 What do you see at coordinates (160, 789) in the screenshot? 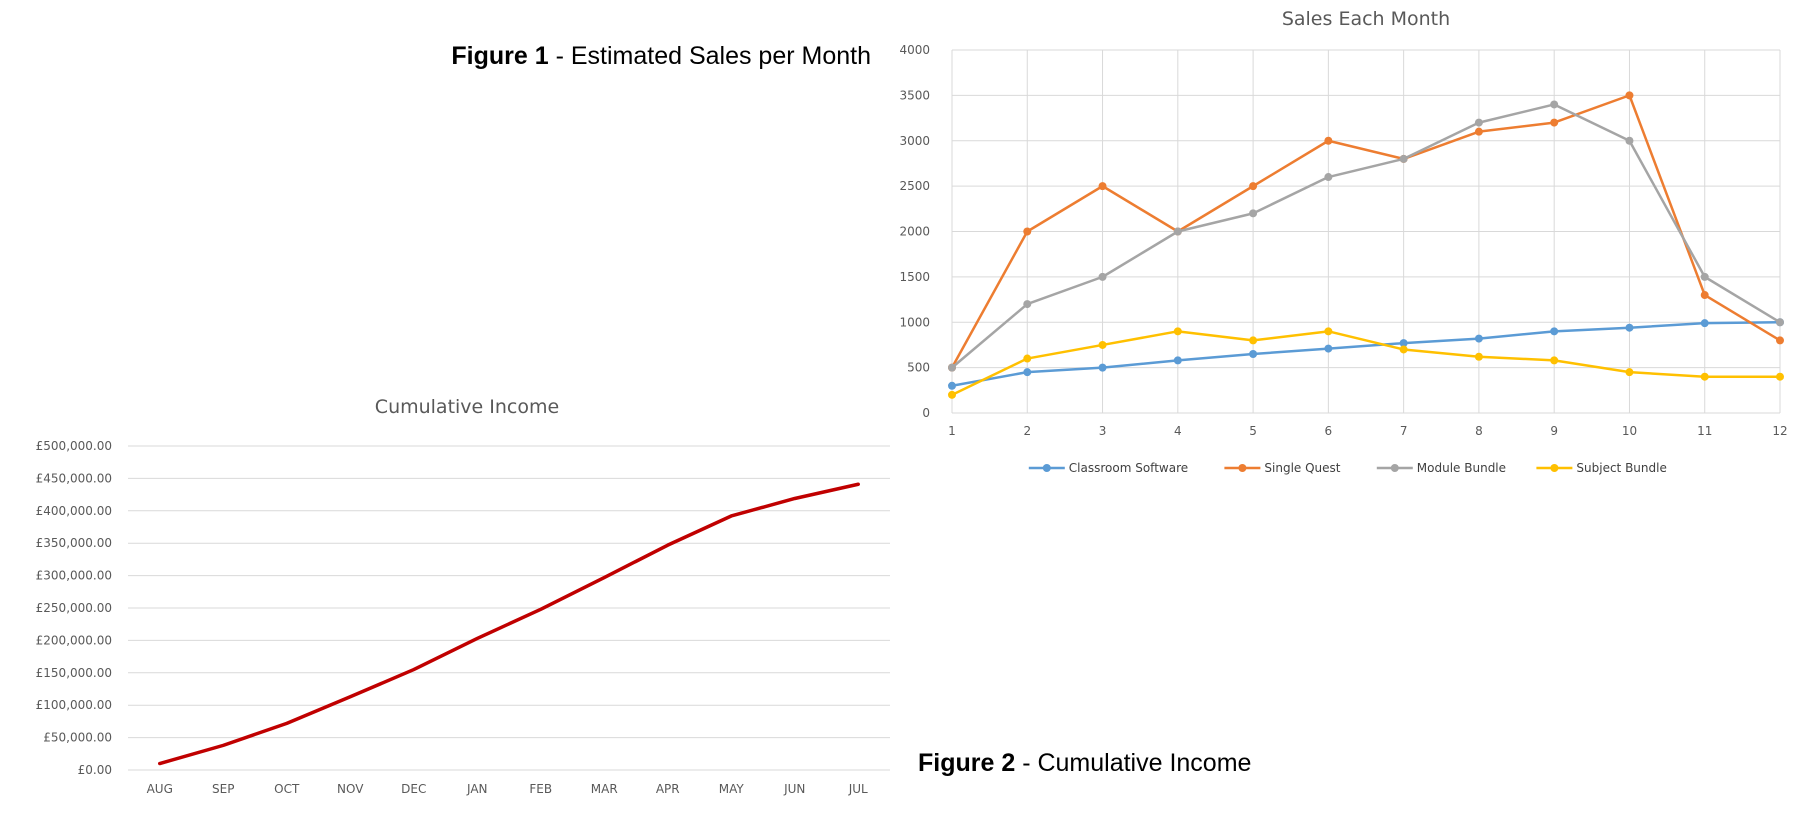
I see `x-tick-label: AUG` at bounding box center [160, 789].